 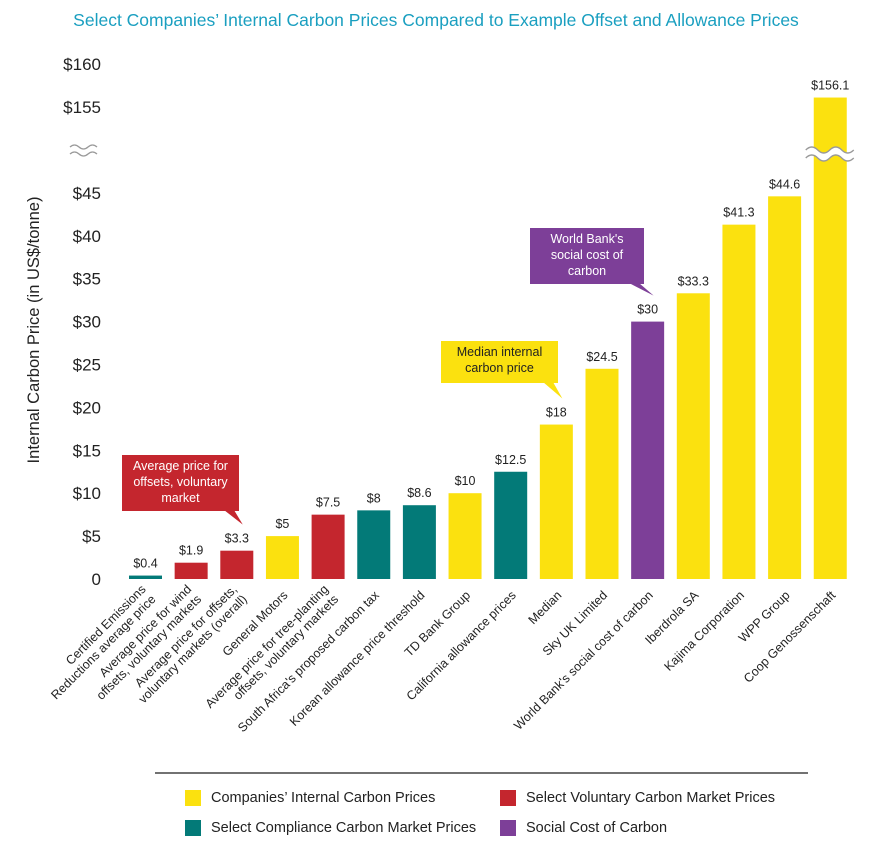 I want to click on y-tick-label: $35, so click(x=87, y=279).